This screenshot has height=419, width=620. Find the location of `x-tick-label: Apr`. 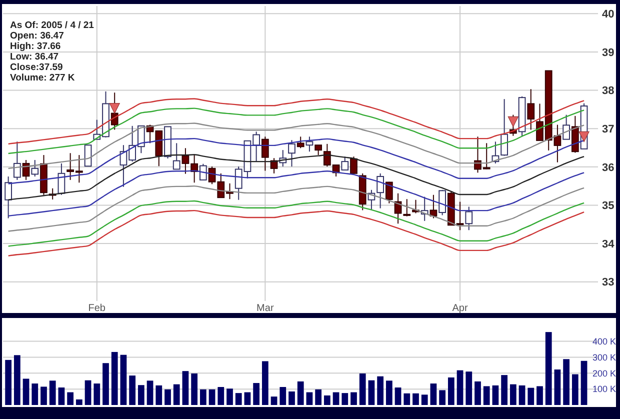

x-tick-label: Apr is located at coordinates (460, 308).